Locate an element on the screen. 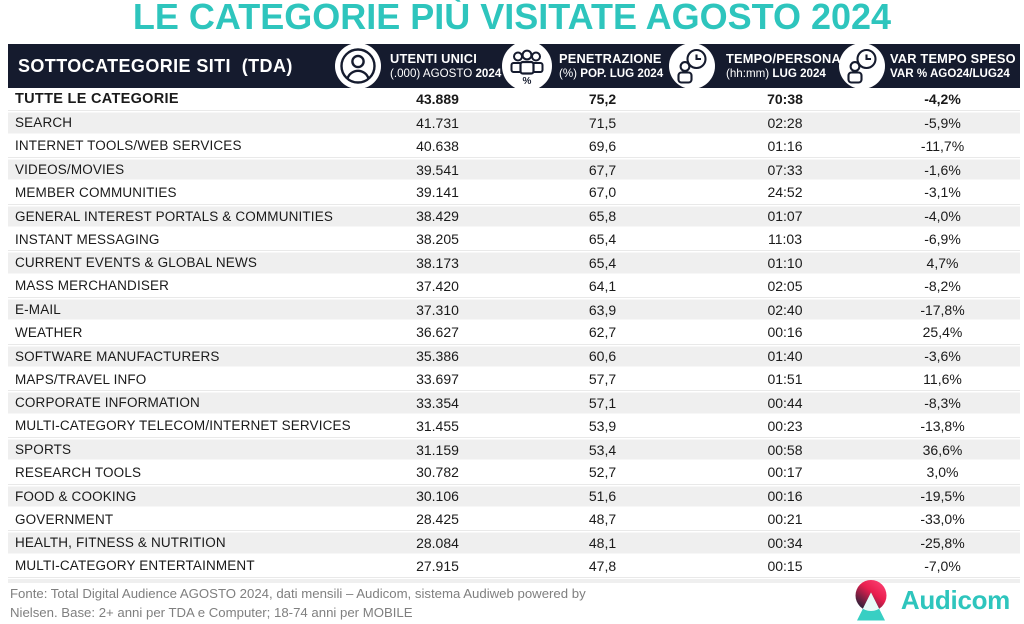  penetration-cell: 63,9 is located at coordinates (602, 309).